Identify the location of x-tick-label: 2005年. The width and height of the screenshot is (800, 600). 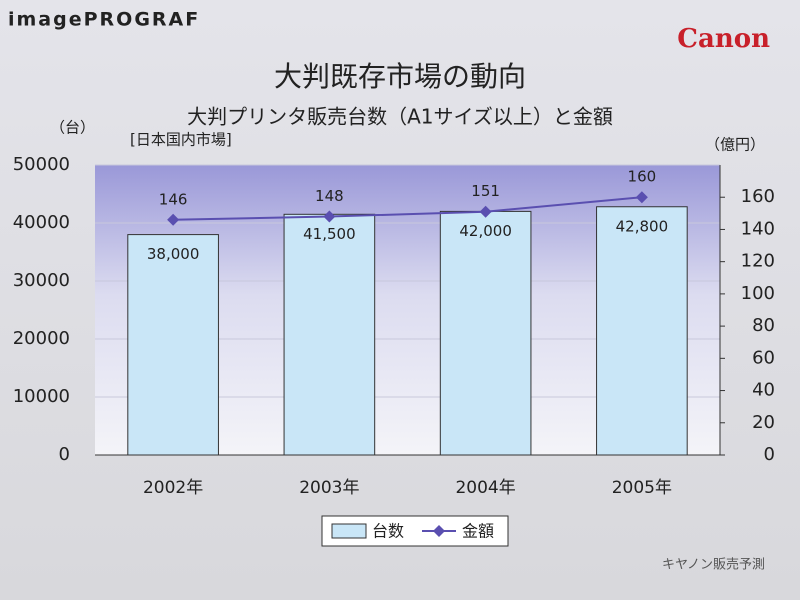
(642, 488).